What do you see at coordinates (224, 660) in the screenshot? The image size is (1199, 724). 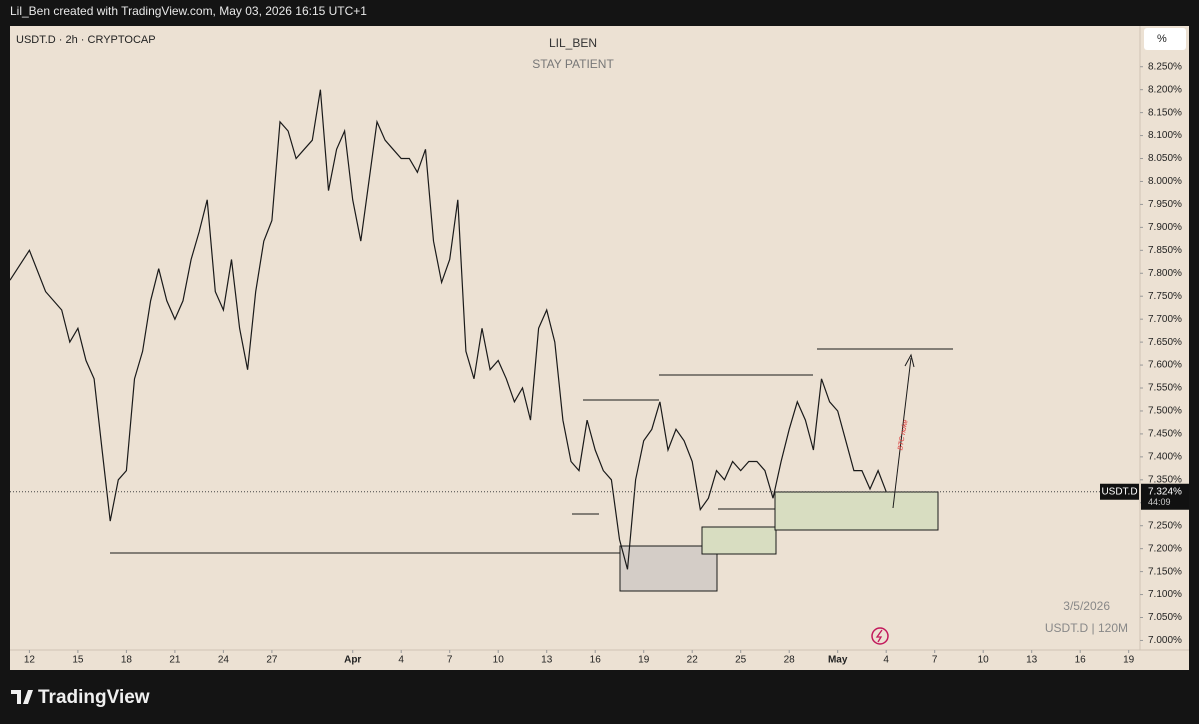 I see `x-tick-label: 24` at bounding box center [224, 660].